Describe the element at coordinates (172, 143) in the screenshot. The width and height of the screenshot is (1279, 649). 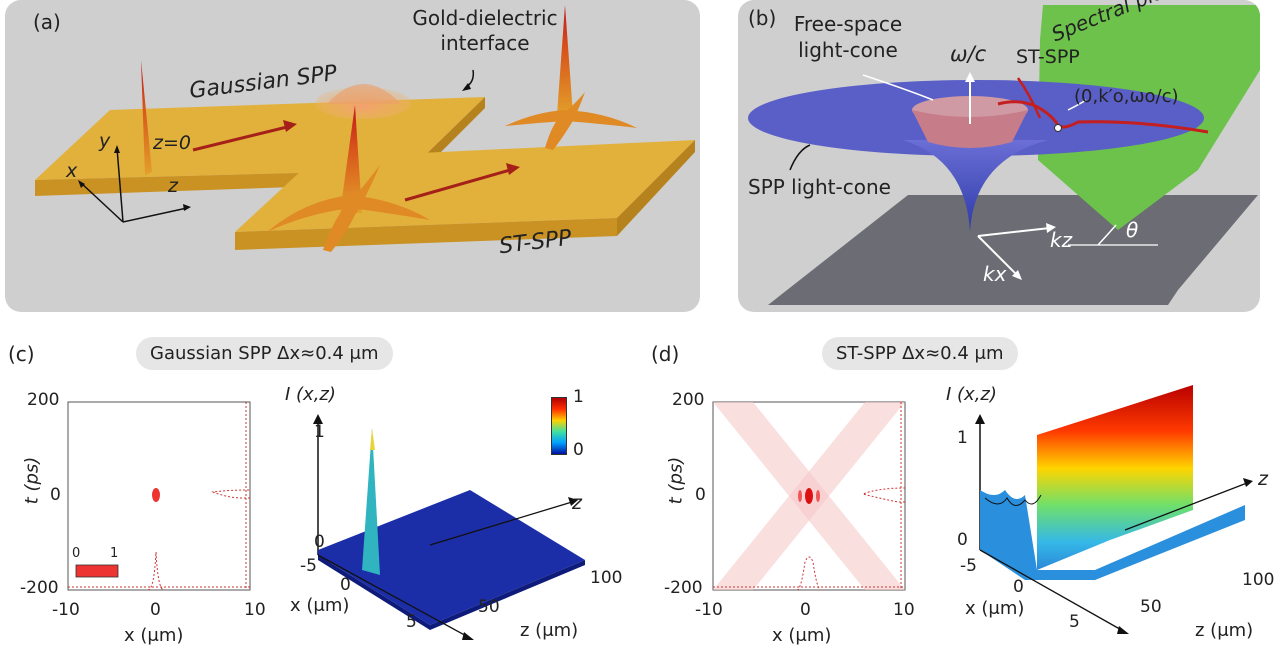
I see `z0-label: z=0` at that location.